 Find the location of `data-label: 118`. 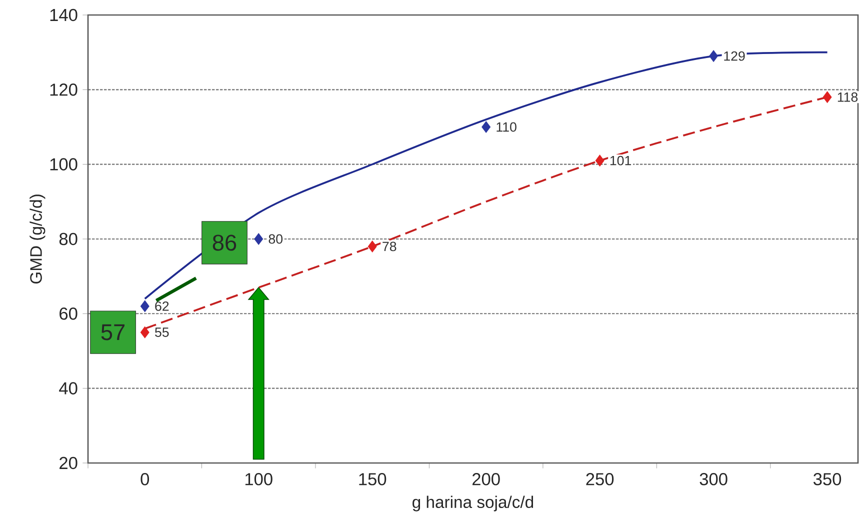

data-label: 118 is located at coordinates (848, 97).